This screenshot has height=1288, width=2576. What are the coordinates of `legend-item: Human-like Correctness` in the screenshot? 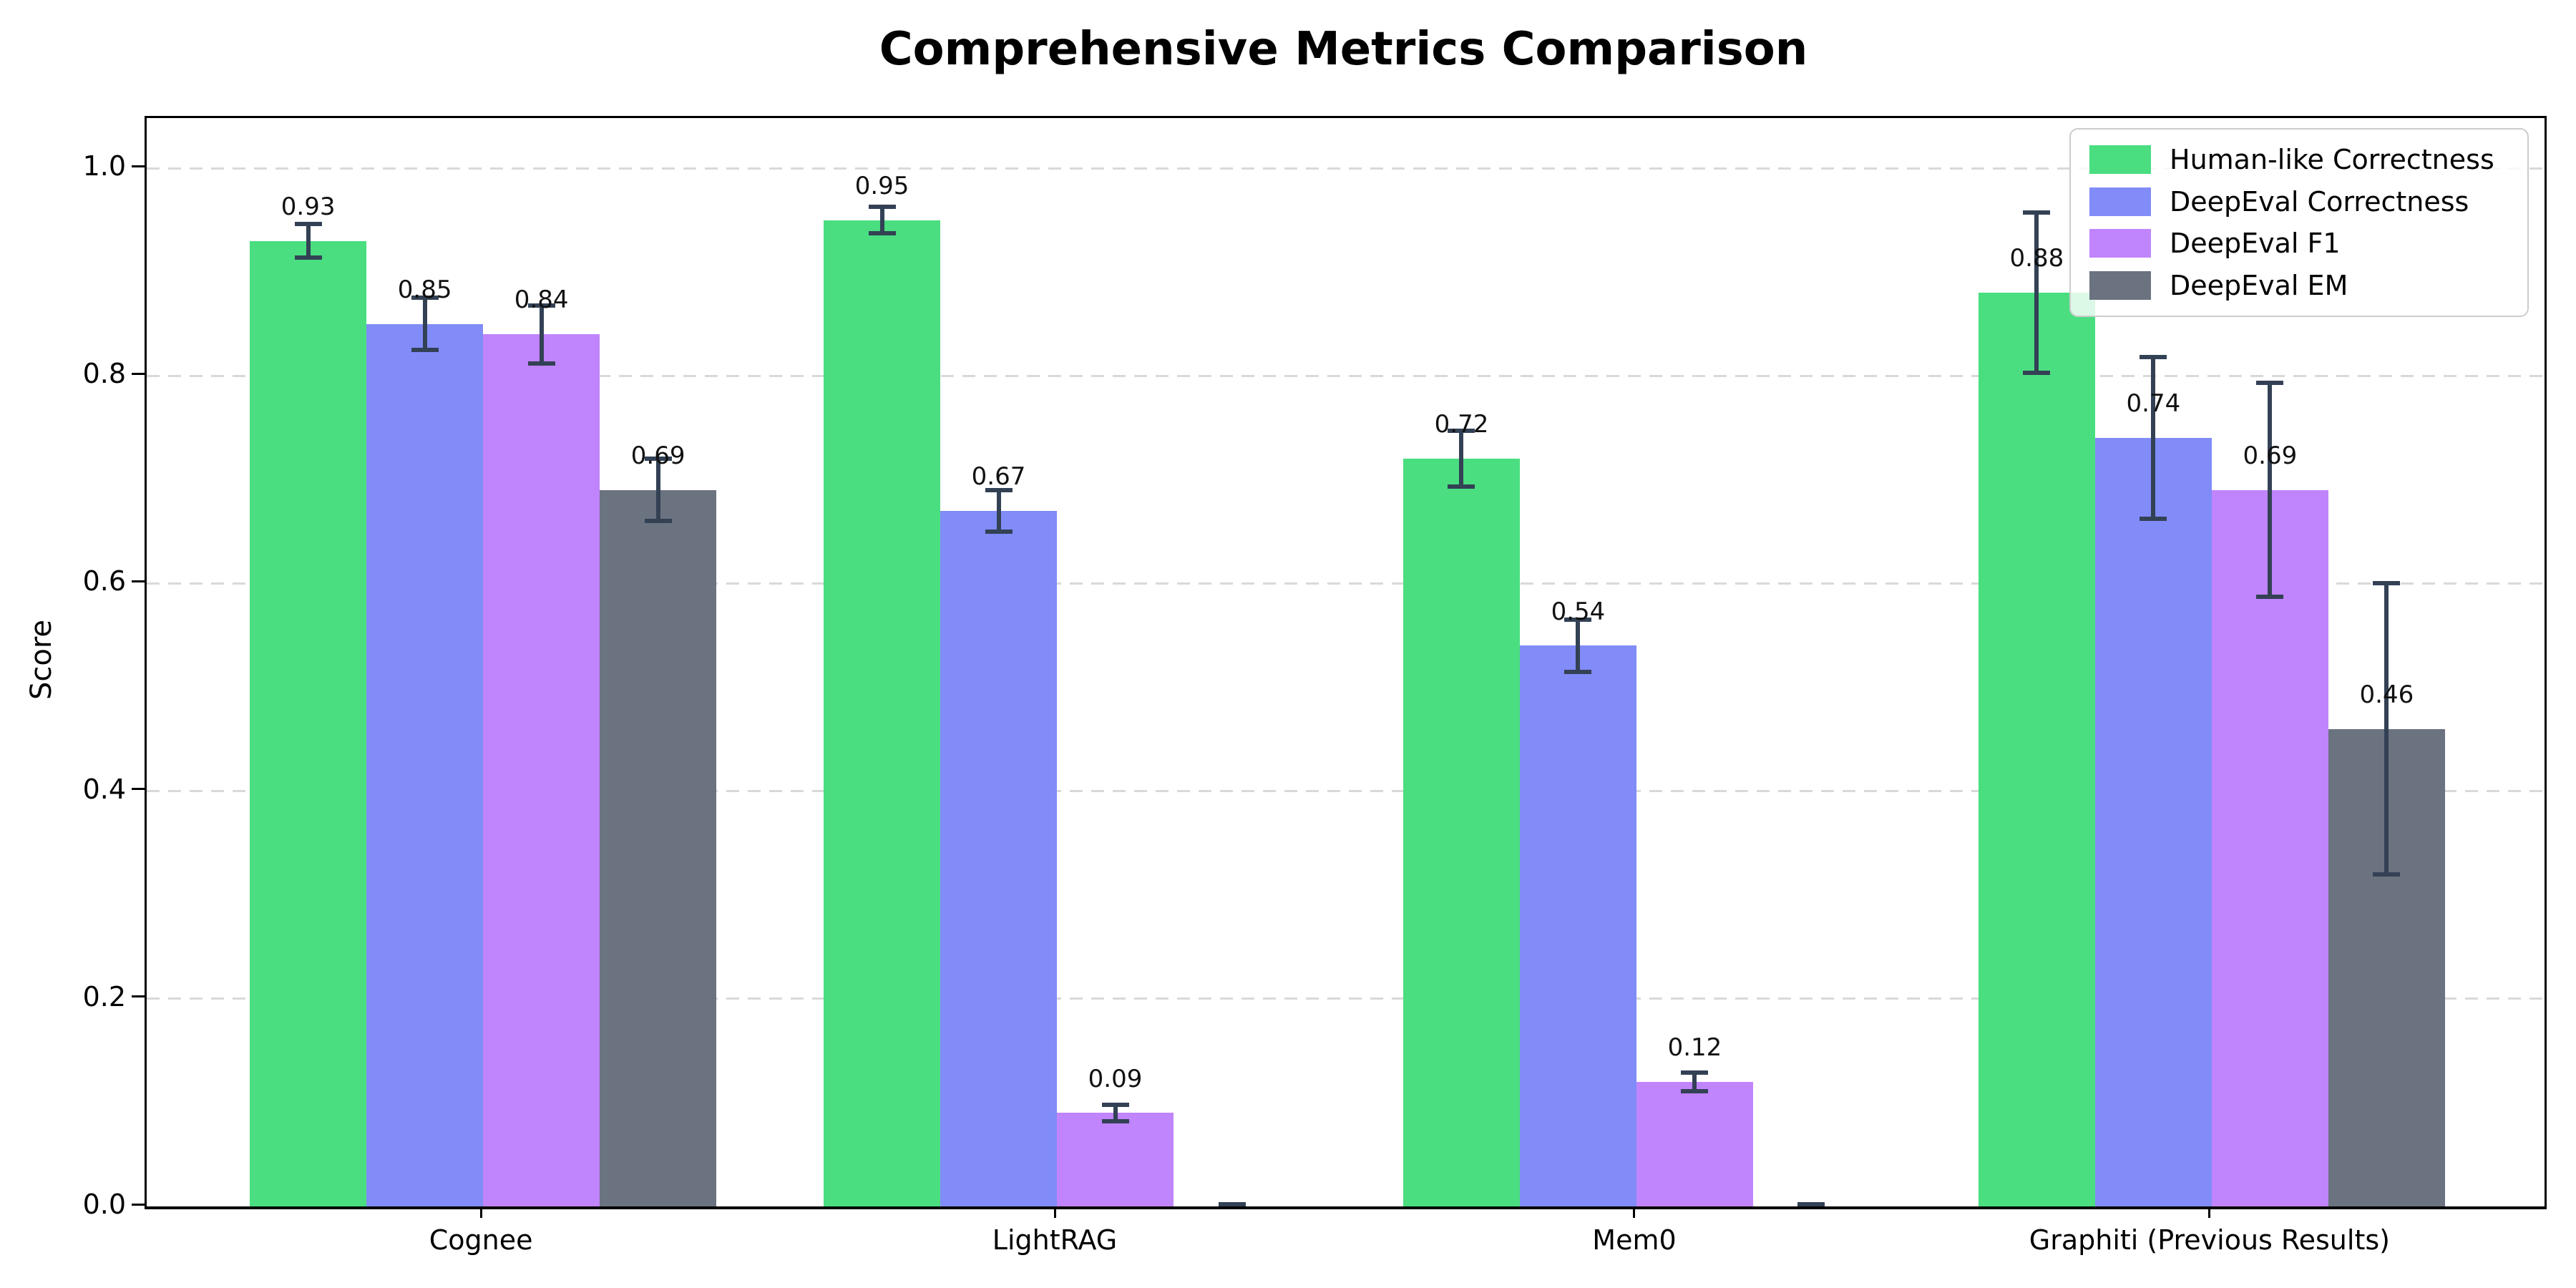 It's located at (2299, 159).